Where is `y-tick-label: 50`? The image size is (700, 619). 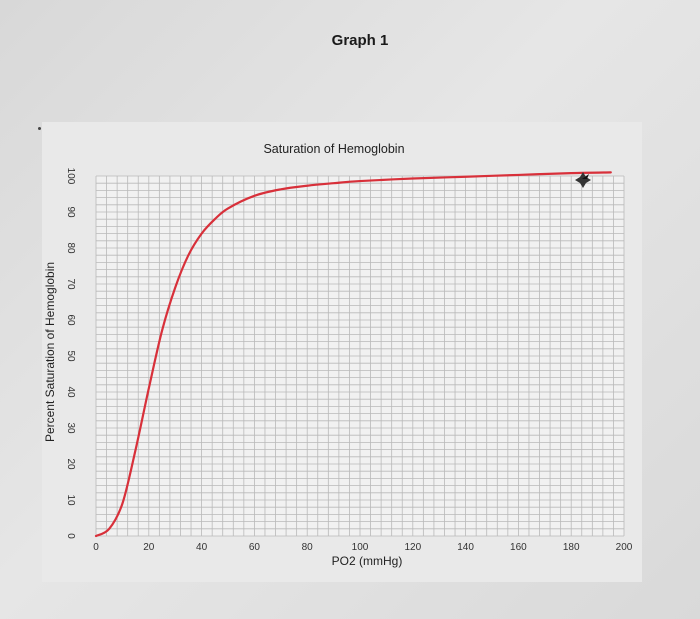
y-tick-label: 50 is located at coordinates (70, 356).